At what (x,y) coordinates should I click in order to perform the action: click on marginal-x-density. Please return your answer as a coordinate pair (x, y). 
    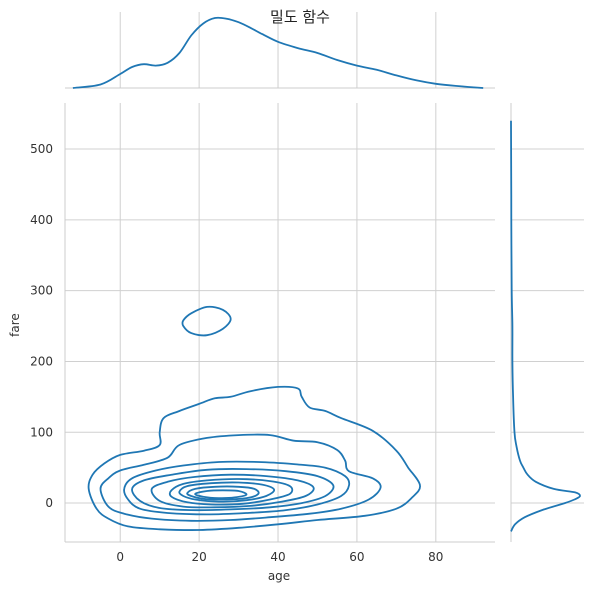
    Looking at the image, I should click on (278, 52).